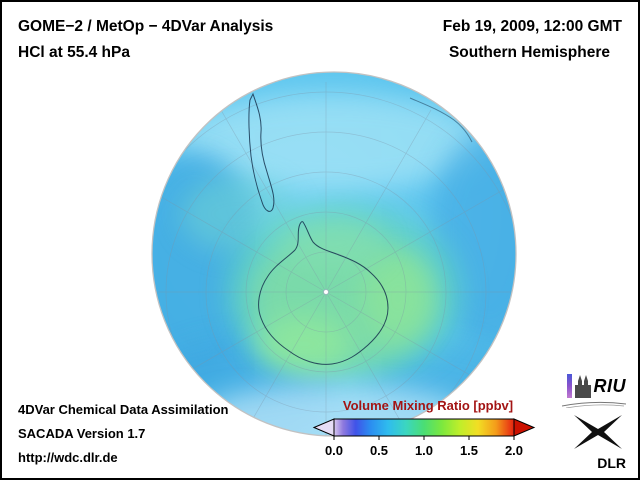  What do you see at coordinates (594, 404) in the screenshot?
I see `riu-swoosh-lines` at bounding box center [594, 404].